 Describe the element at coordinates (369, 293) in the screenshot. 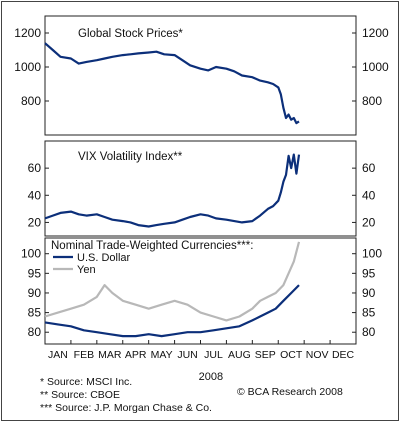

I see `y-tick-label-right: 90` at that location.